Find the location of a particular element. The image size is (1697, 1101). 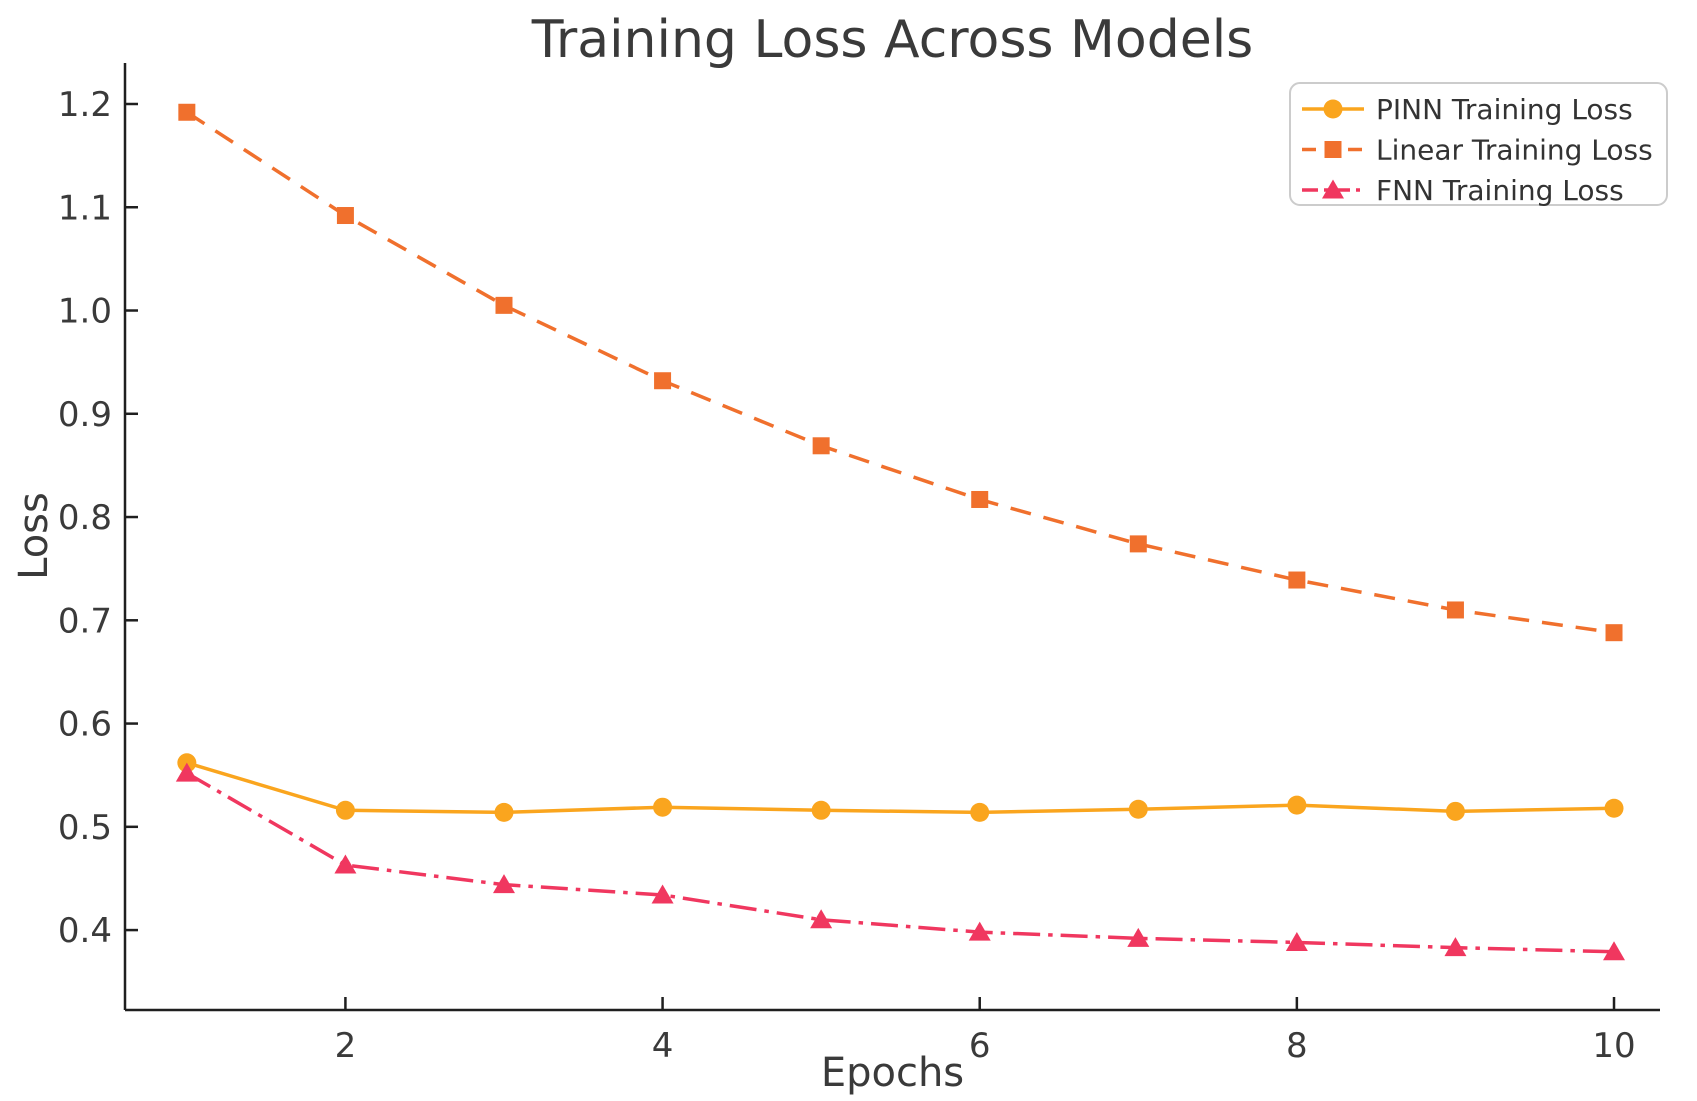

y-tick-label: 0.4 is located at coordinates (85, 931).